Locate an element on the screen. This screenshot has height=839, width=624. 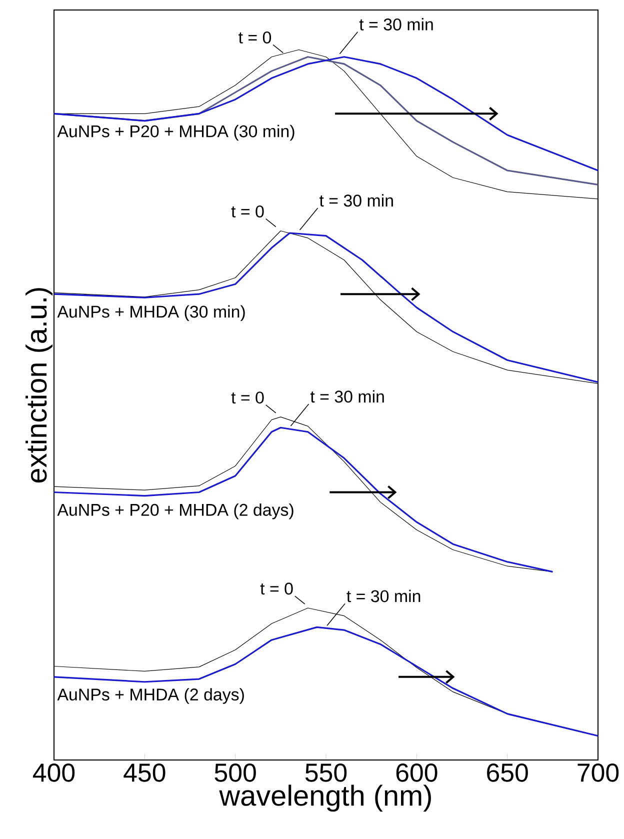
x-tick-label: 500 is located at coordinates (235, 773).